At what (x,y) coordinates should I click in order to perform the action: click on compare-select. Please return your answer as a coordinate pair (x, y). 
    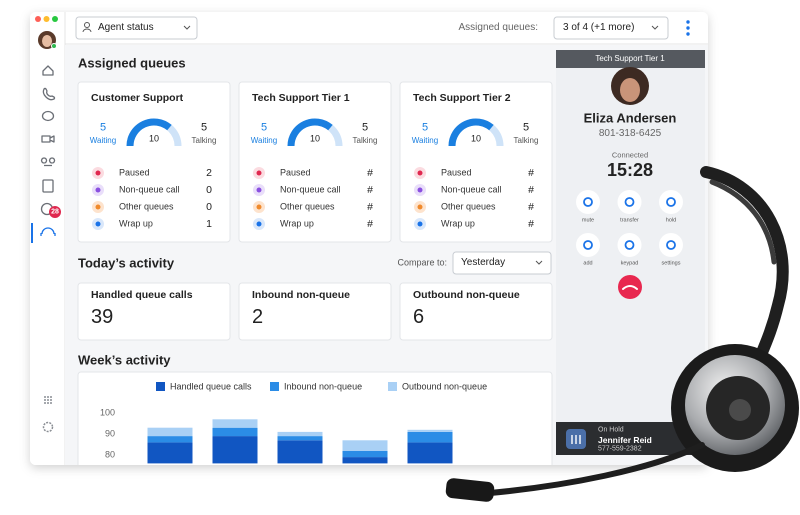
    Looking at the image, I should click on (502, 263).